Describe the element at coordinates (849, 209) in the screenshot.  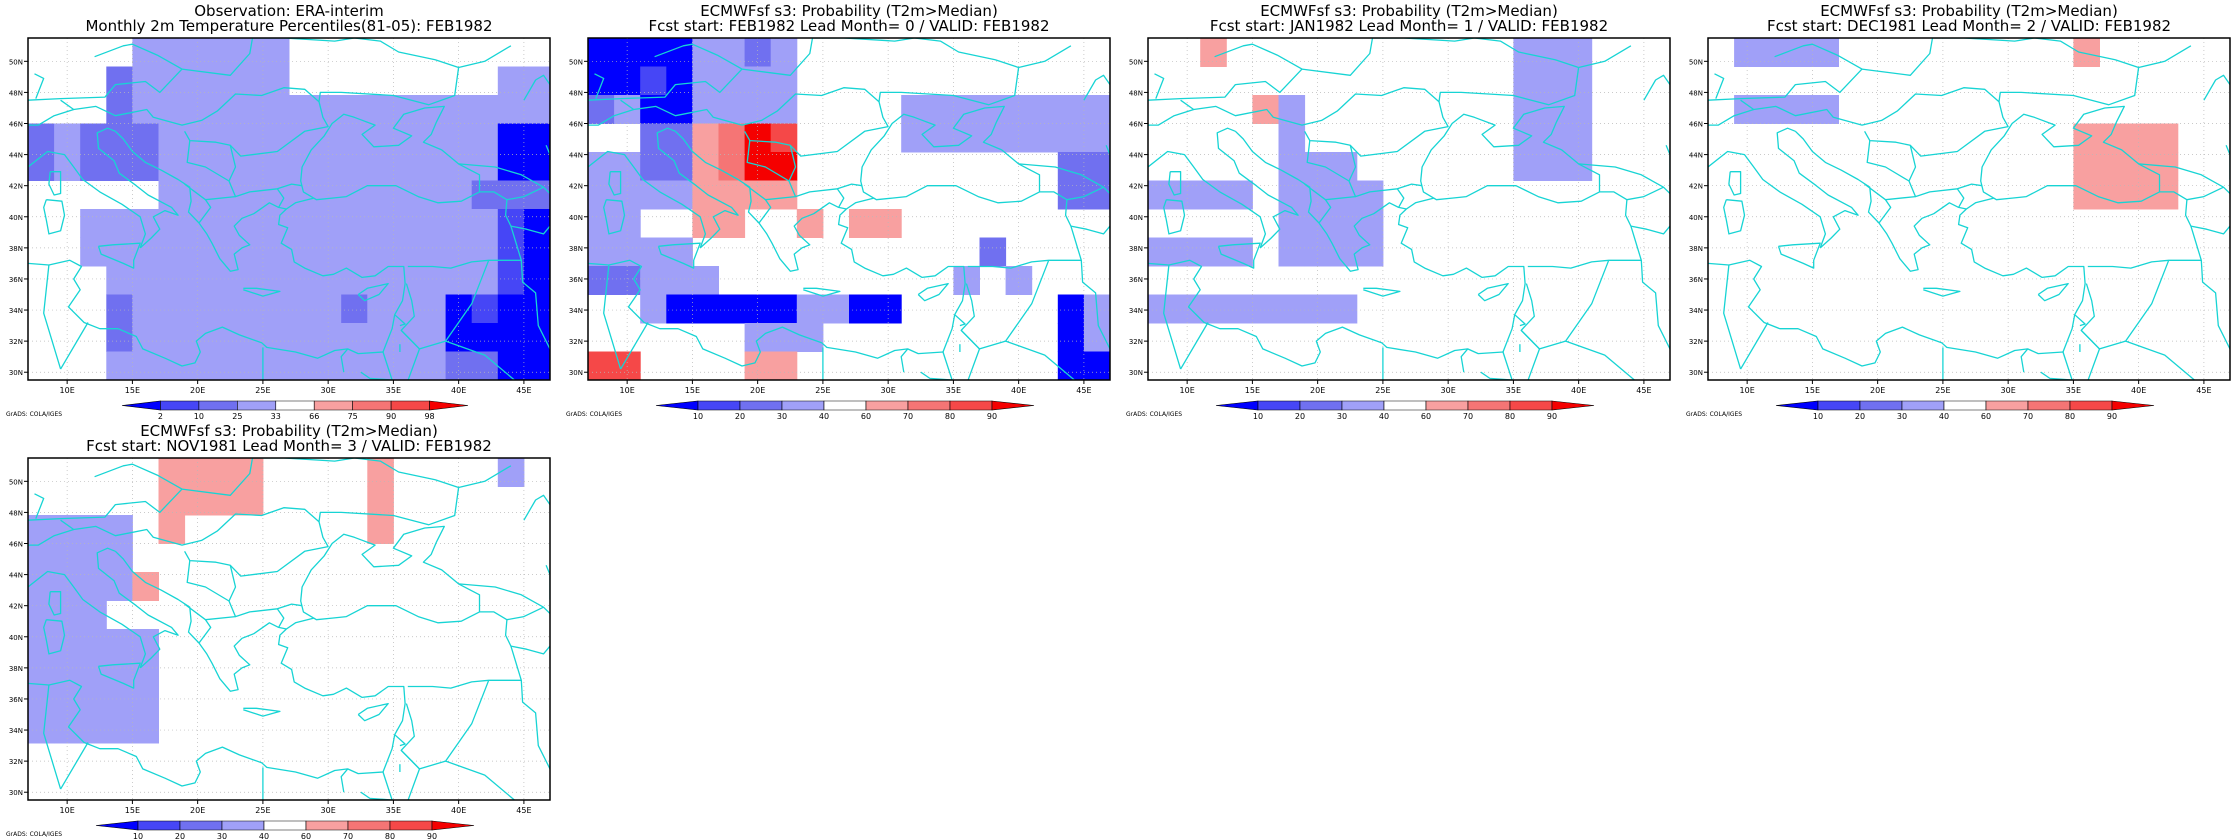
I see `coastlines` at that location.